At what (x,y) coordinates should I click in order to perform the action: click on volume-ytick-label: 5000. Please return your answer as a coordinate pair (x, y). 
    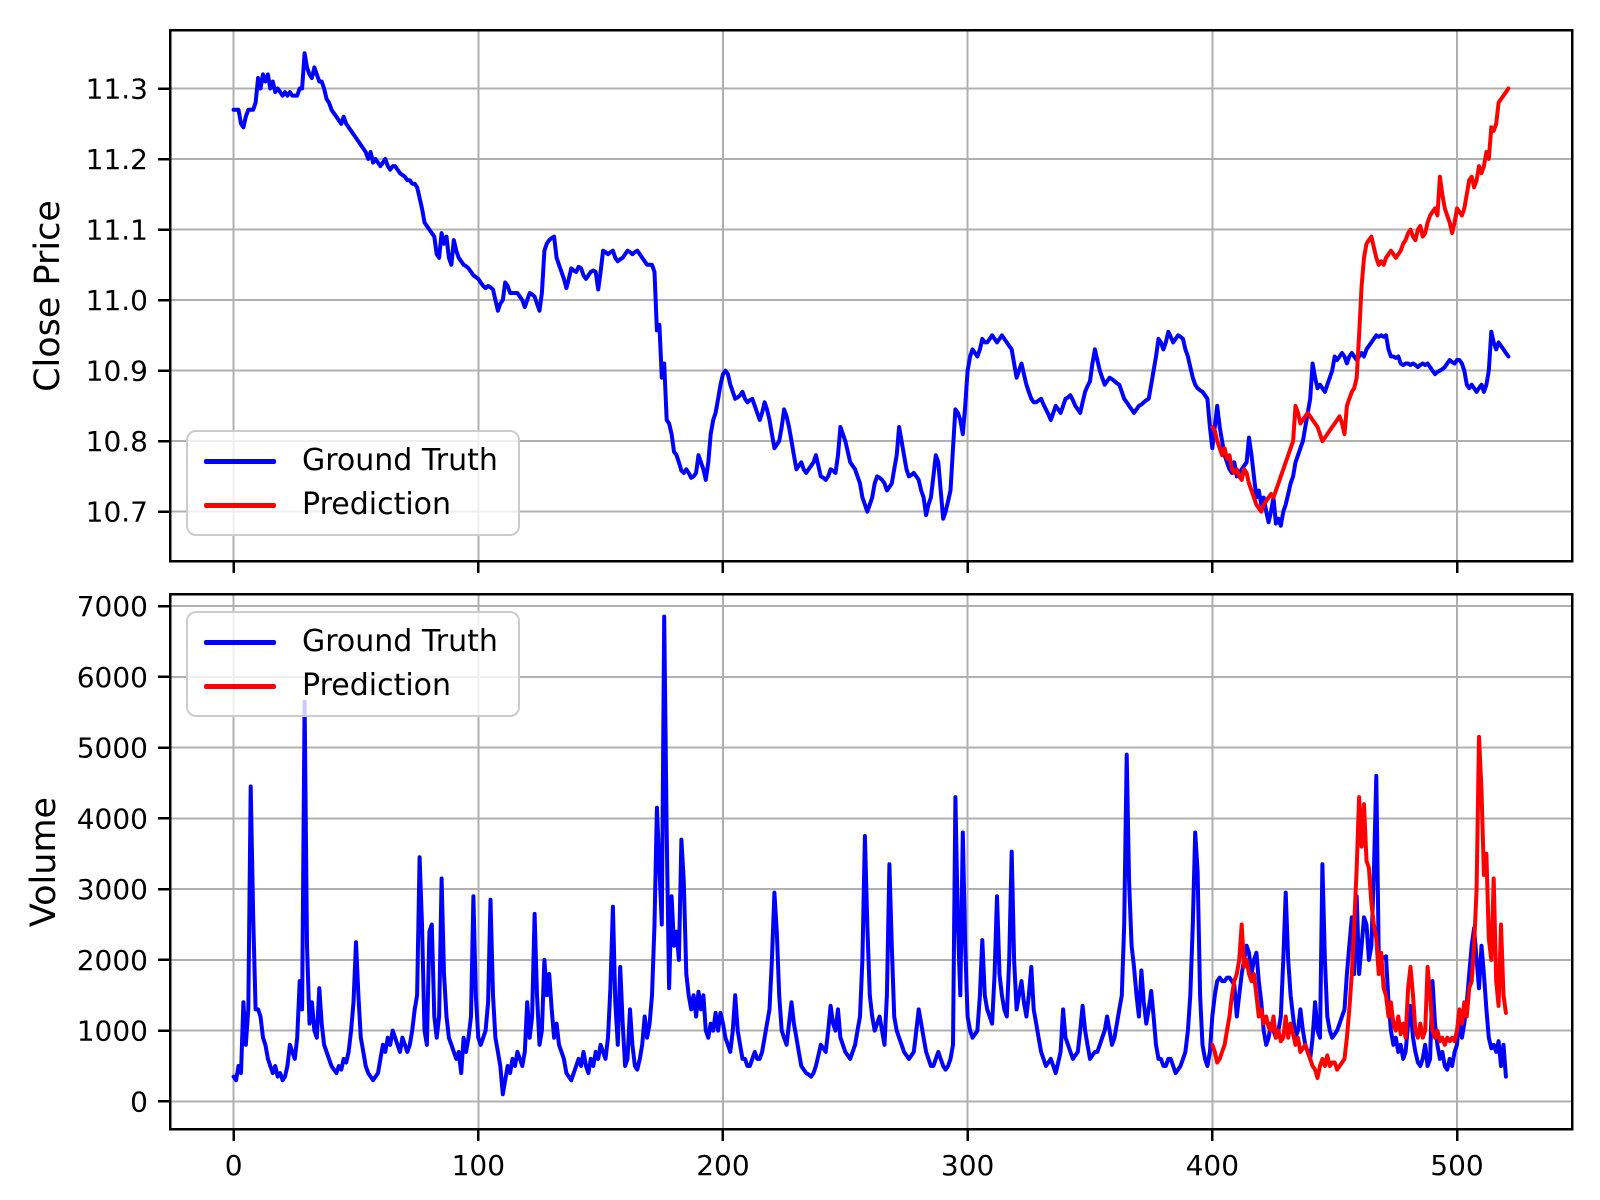
    Looking at the image, I should click on (112, 748).